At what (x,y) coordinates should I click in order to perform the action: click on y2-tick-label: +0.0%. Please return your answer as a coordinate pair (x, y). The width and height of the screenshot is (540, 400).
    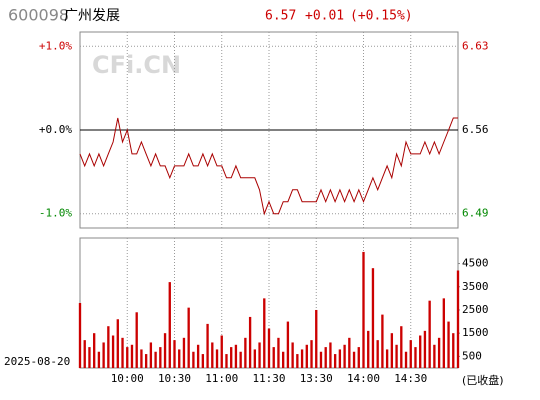
    Looking at the image, I should click on (55, 129).